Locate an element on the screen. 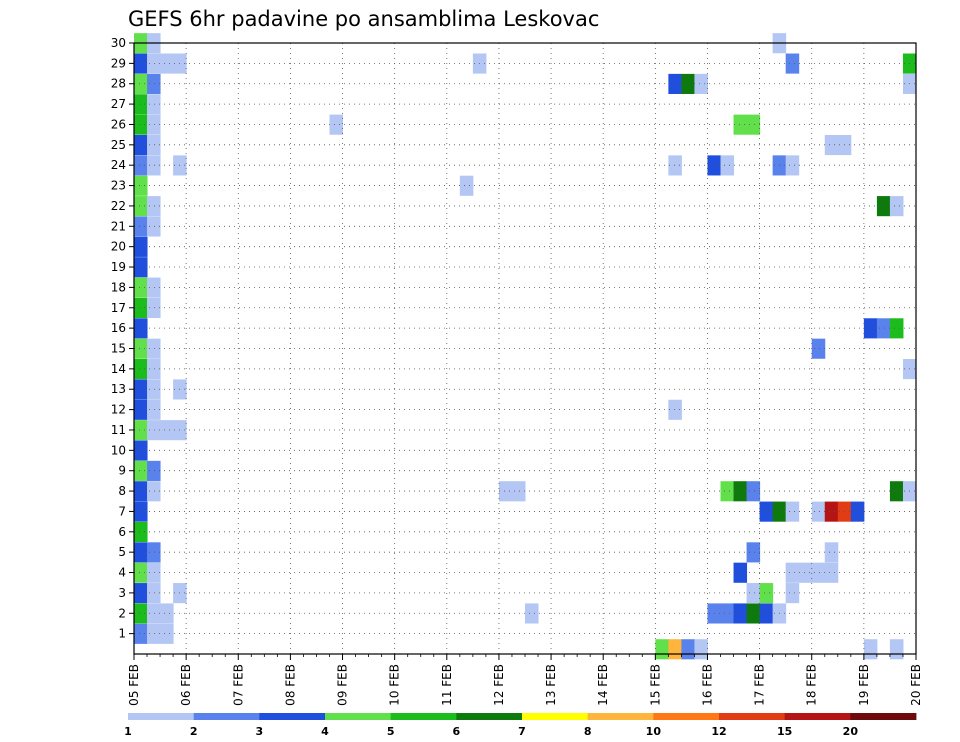 Image resolution: width=960 pixels, height=742 pixels. color-legend: 1 2 3 4 5 6 7 8 10 12 15 20 is located at coordinates (520, 725).